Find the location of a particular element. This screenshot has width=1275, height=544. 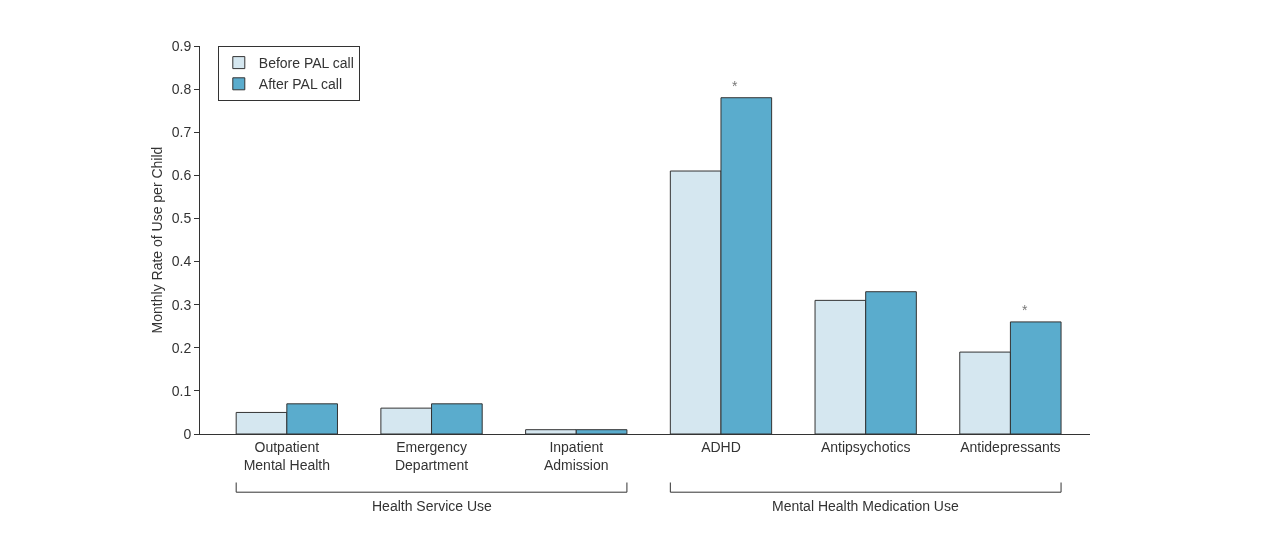

y-tick-label: 0.8 is located at coordinates (181, 89).